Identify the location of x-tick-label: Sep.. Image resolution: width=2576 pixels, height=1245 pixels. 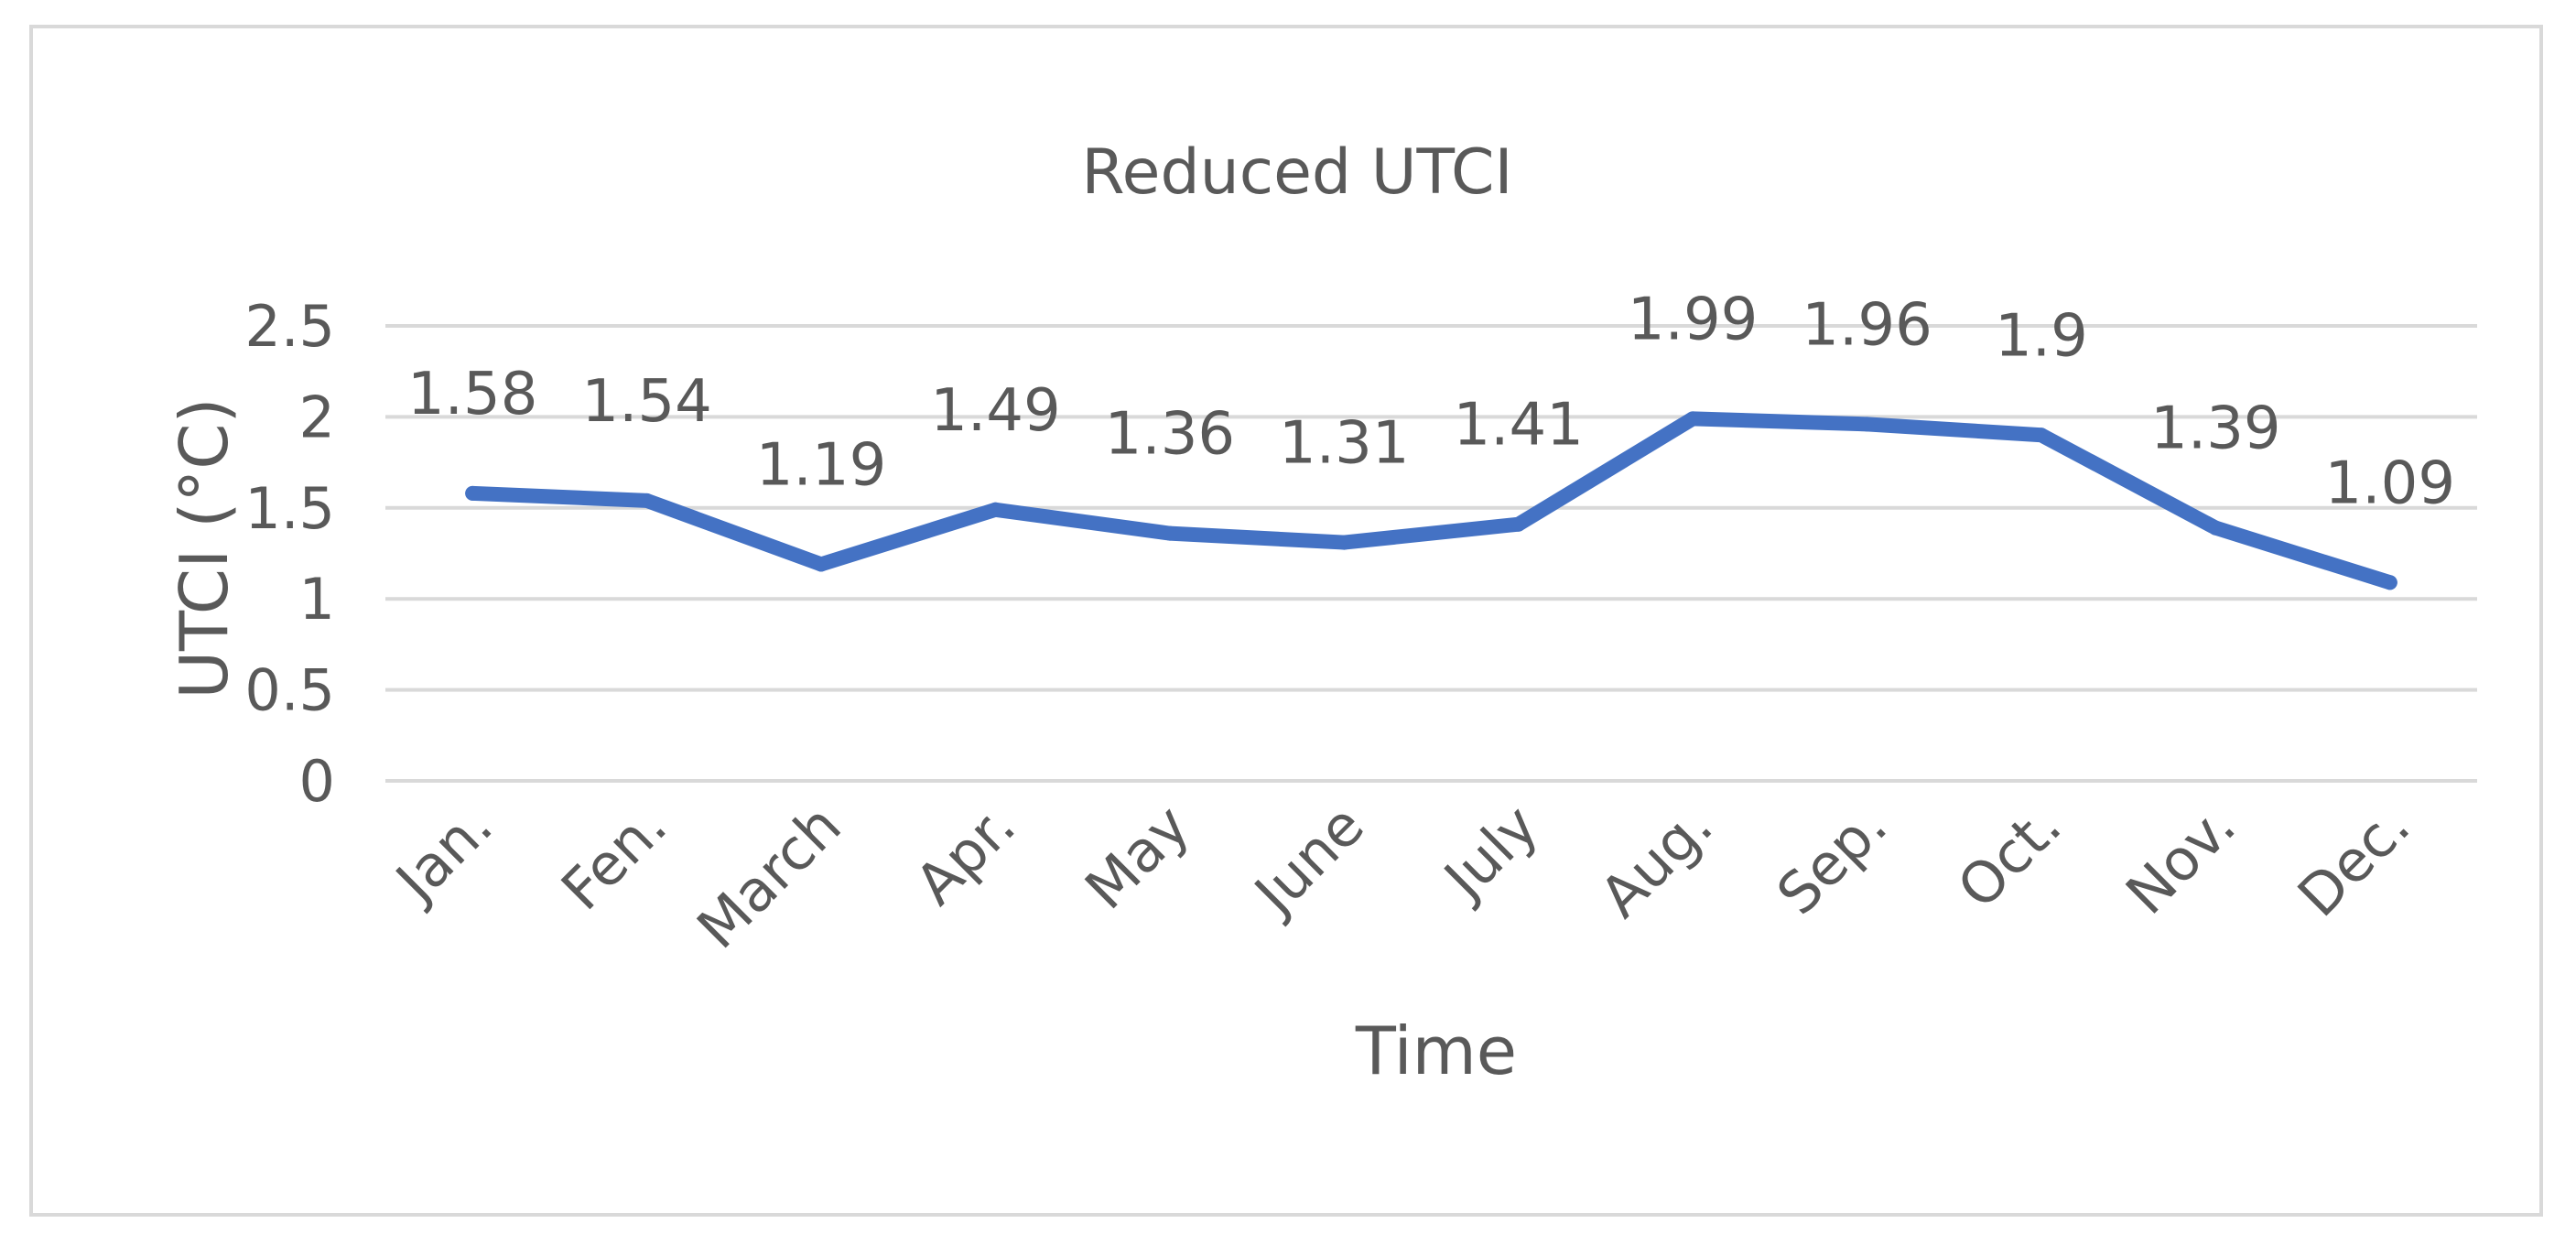
(1832, 859).